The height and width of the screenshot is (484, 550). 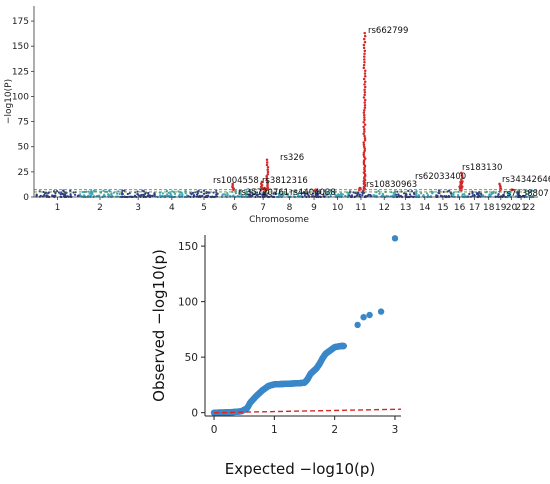 I want to click on hit-label: rs326, so click(x=292, y=158).